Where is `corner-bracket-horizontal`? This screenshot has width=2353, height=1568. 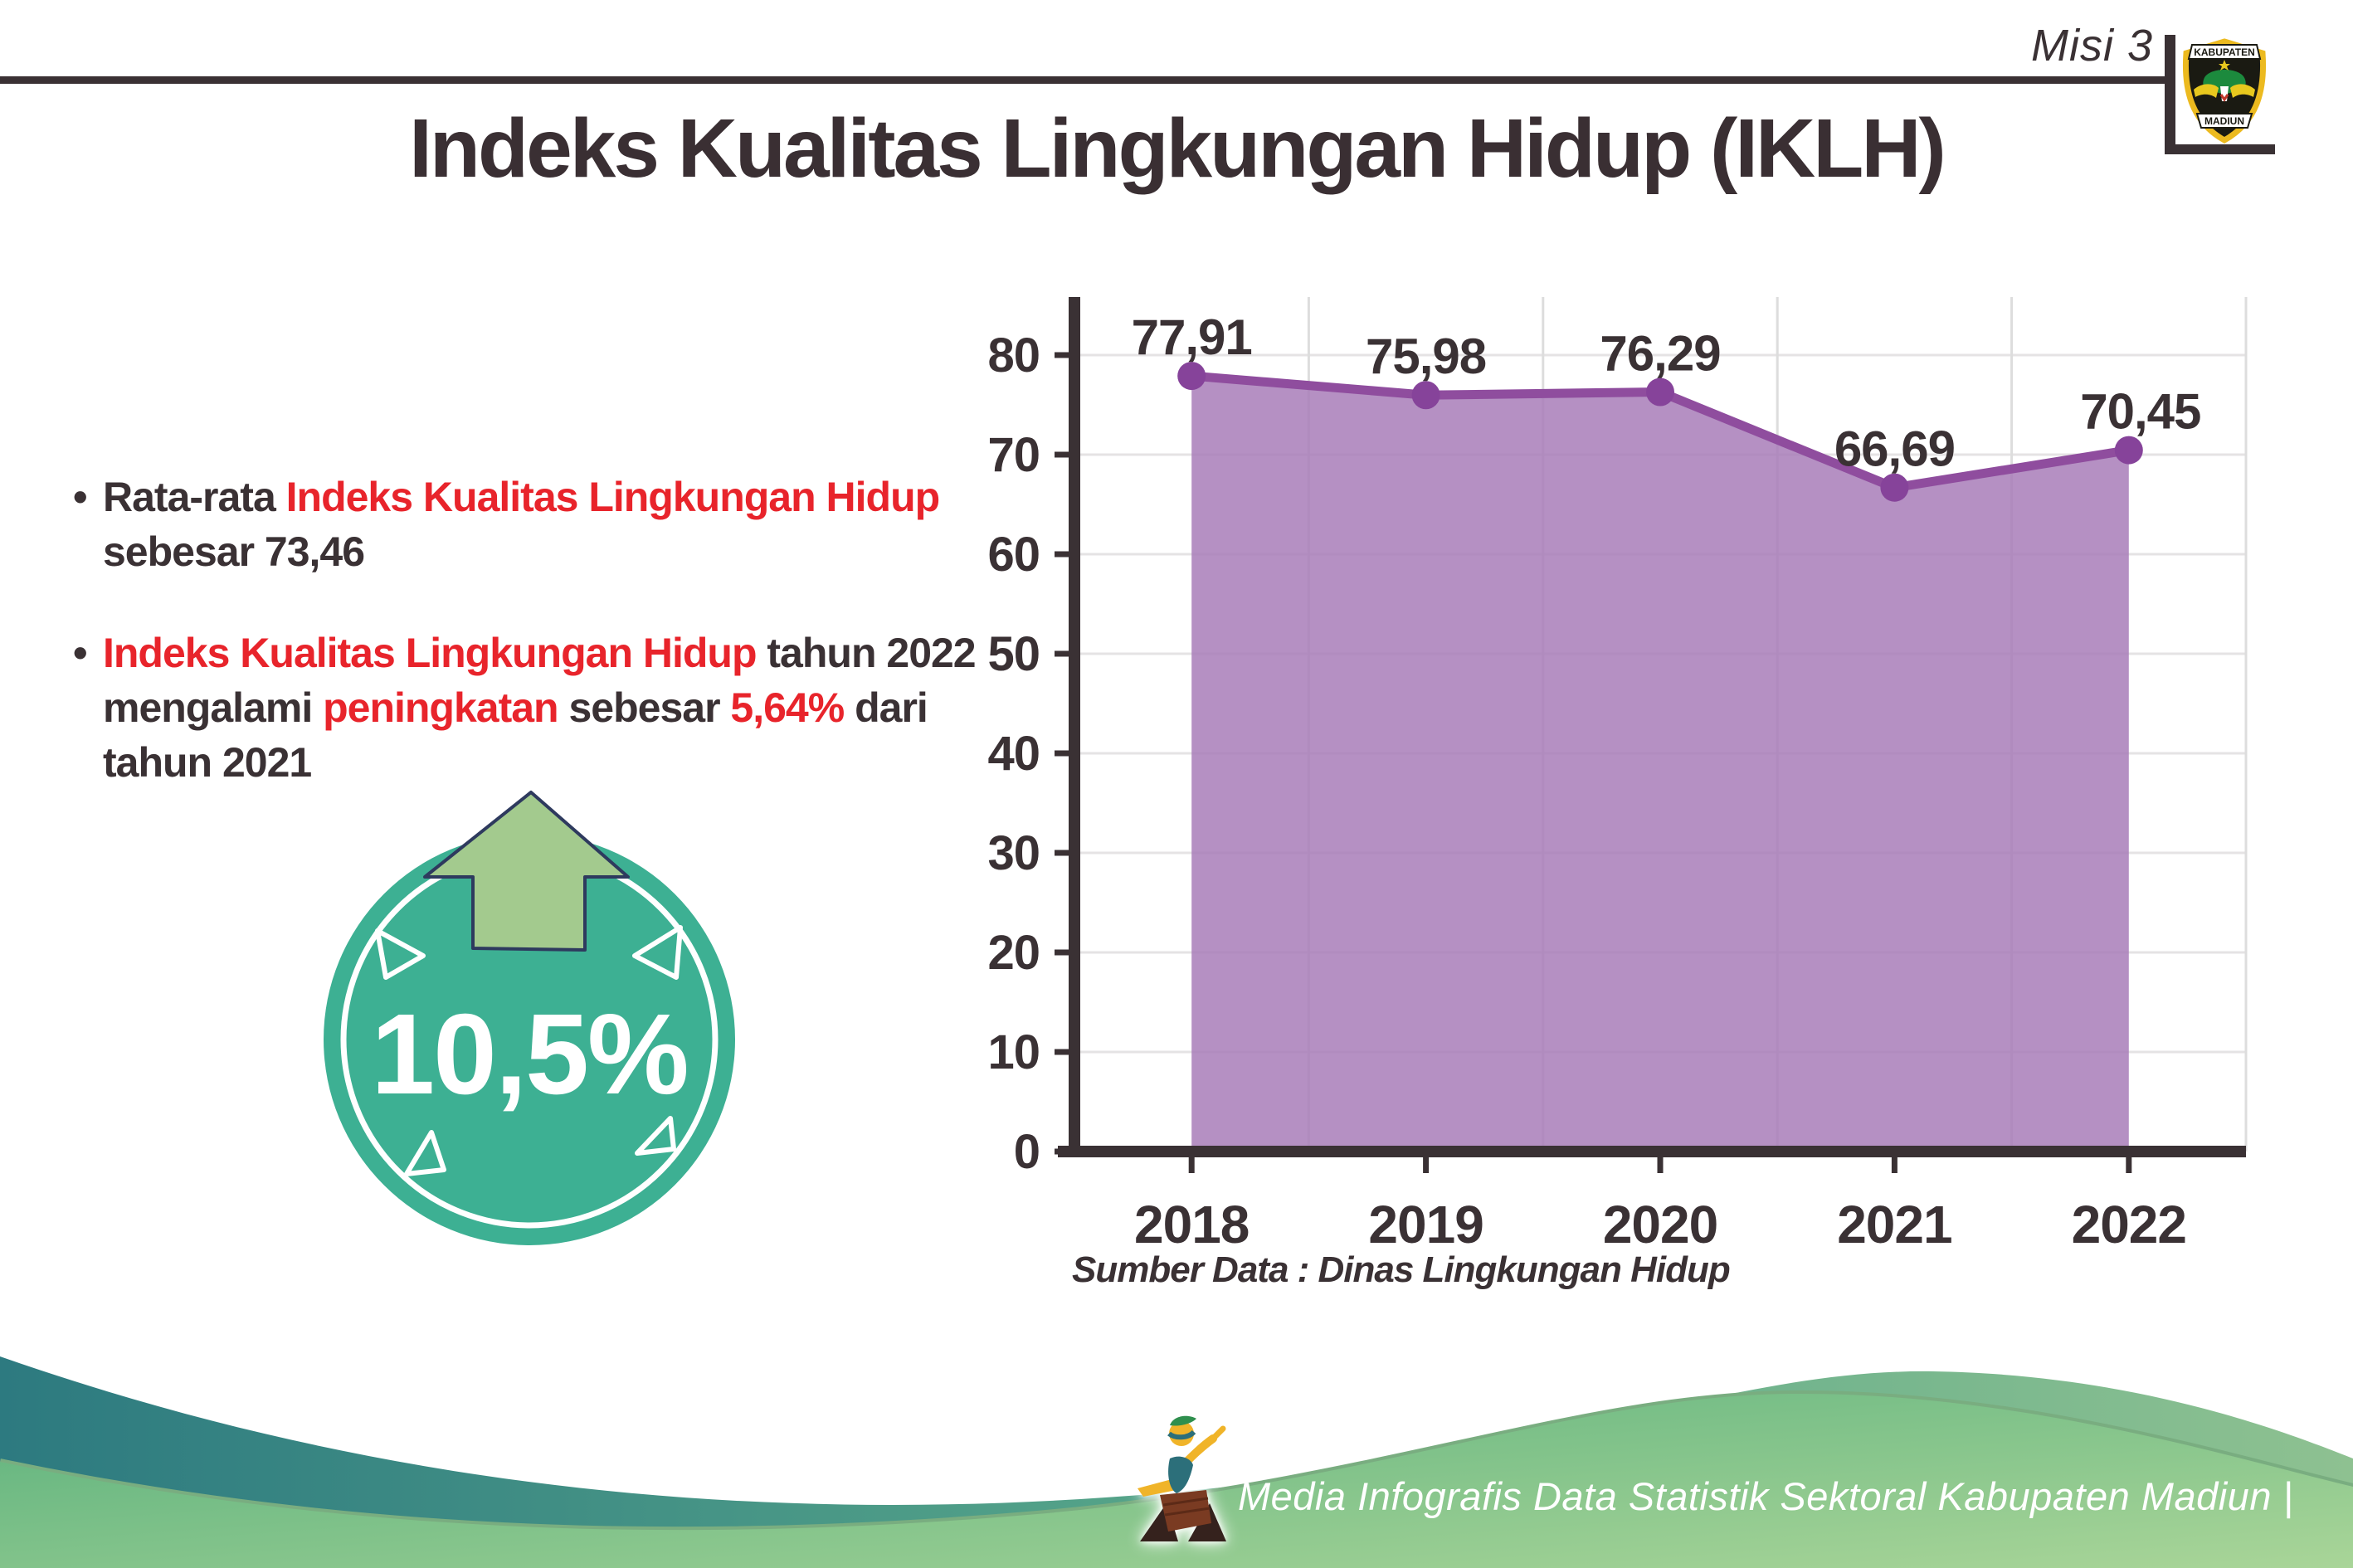 corner-bracket-horizontal is located at coordinates (2220, 149).